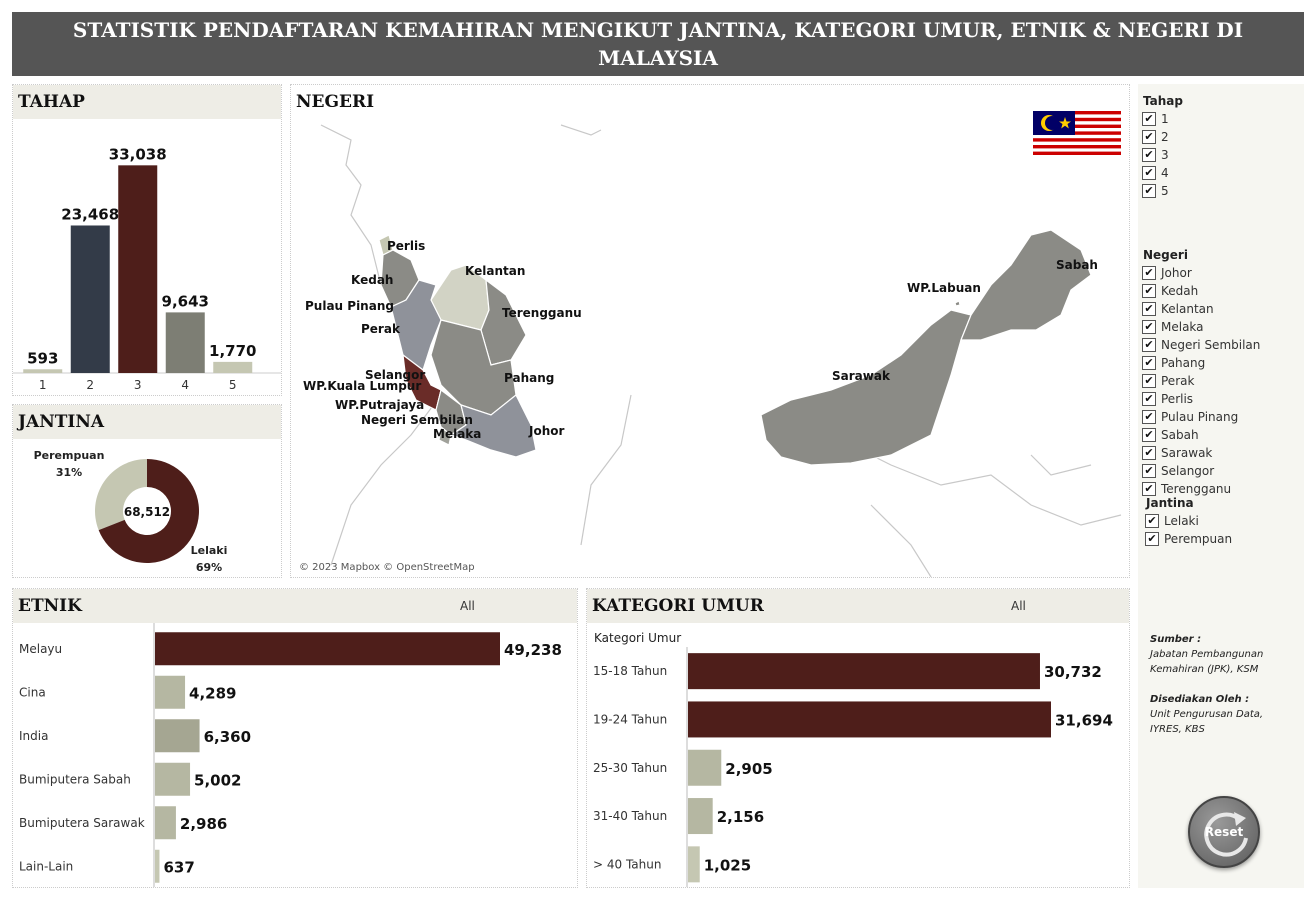 The image size is (1316, 900). What do you see at coordinates (209, 550) in the screenshot?
I see `jantina-label-lelaki: Lelaki` at bounding box center [209, 550].